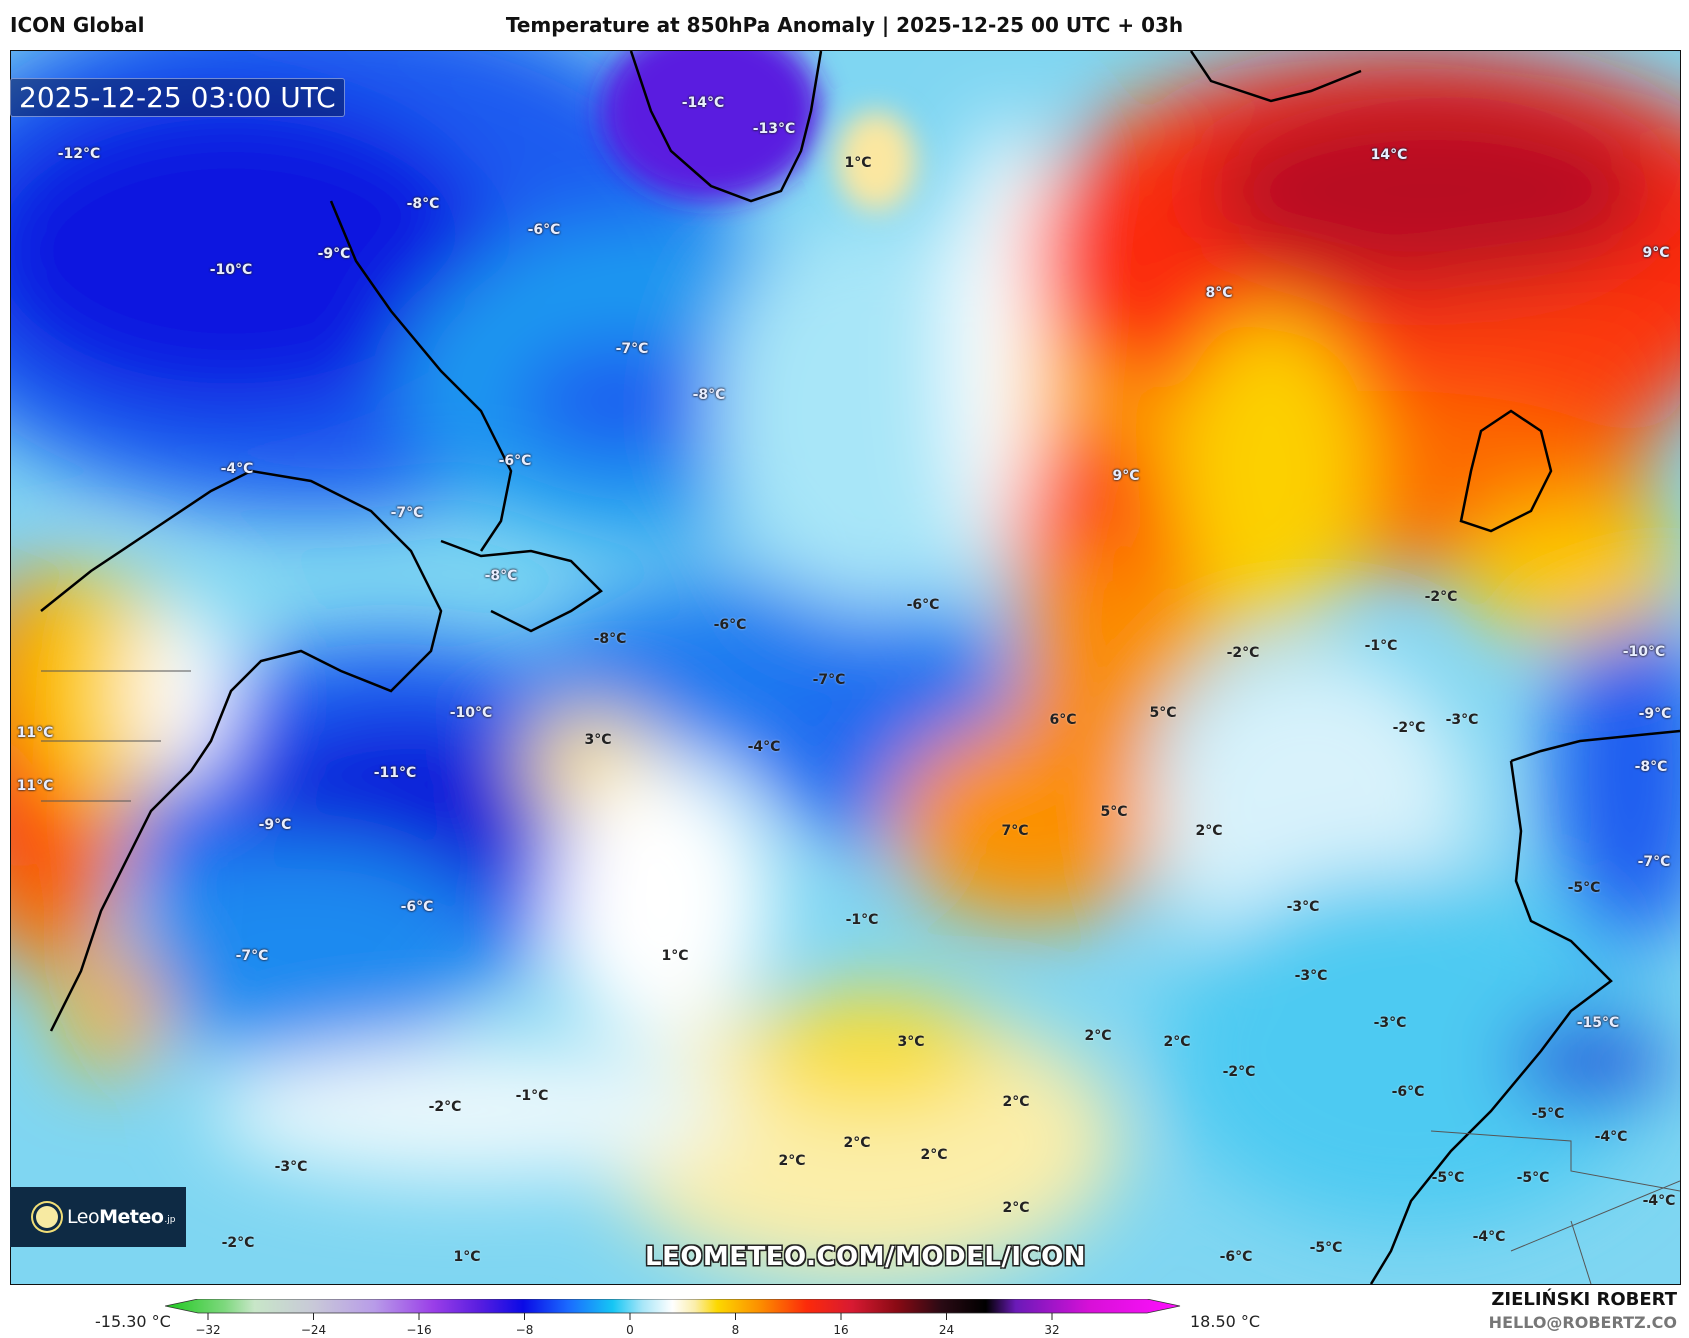 This screenshot has height=1338, width=1689. Describe the element at coordinates (177, 97) in the screenshot. I see `valid-time-badge: 2025-12-25 03:00 UTC` at that location.